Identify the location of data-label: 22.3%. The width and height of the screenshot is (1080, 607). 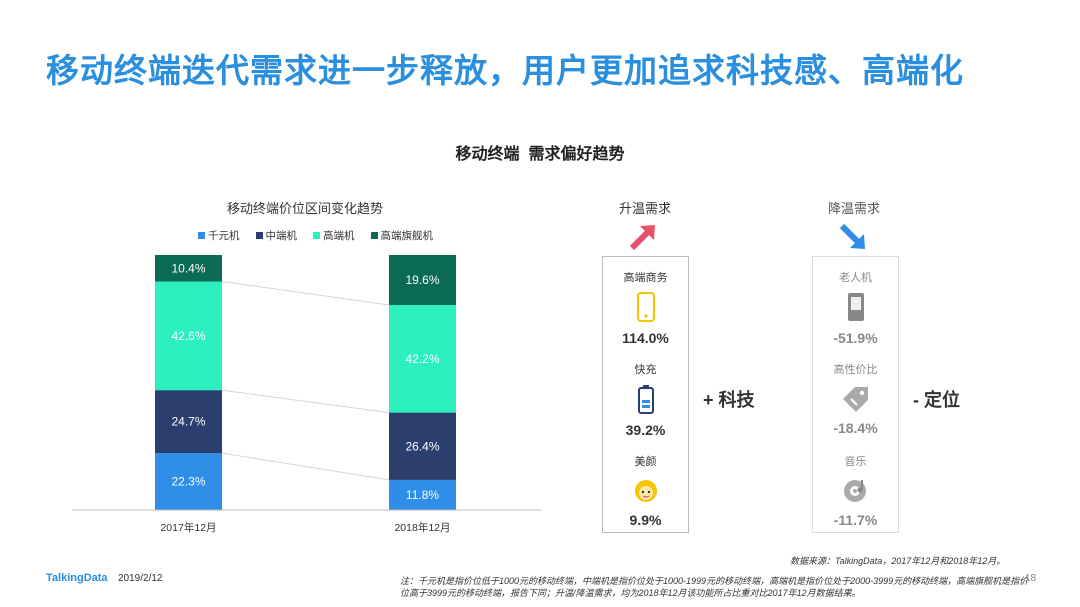
(188, 482).